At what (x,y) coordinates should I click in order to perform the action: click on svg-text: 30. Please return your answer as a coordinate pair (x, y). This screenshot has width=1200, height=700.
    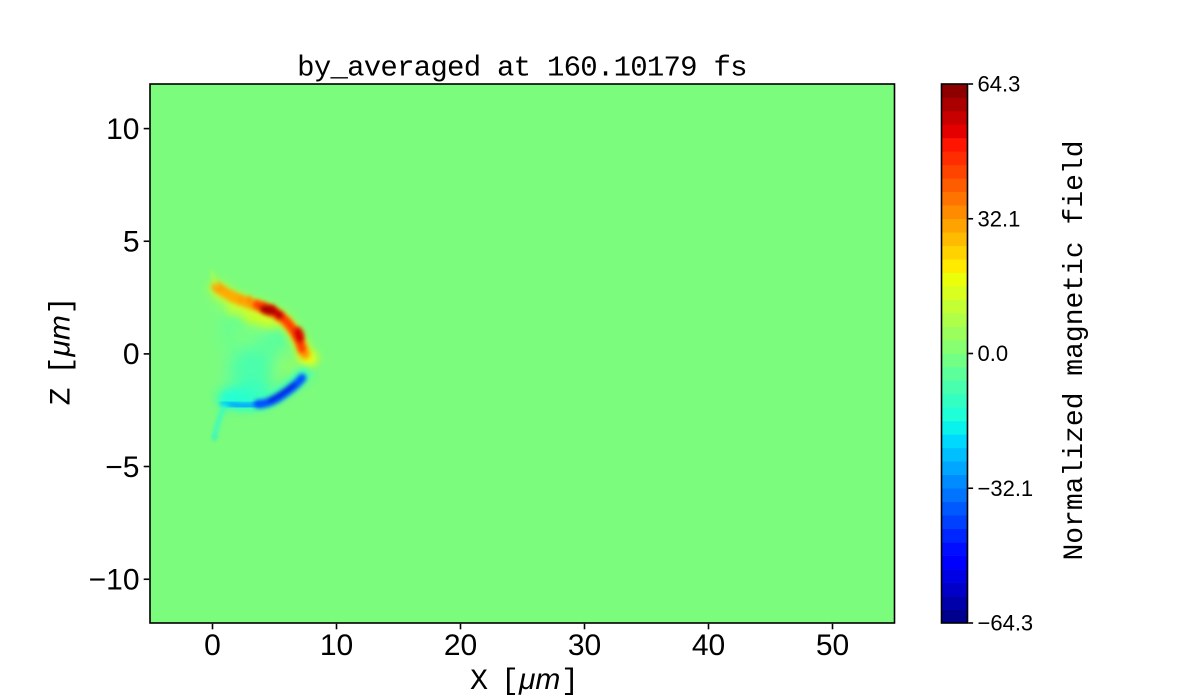
    Looking at the image, I should click on (584, 645).